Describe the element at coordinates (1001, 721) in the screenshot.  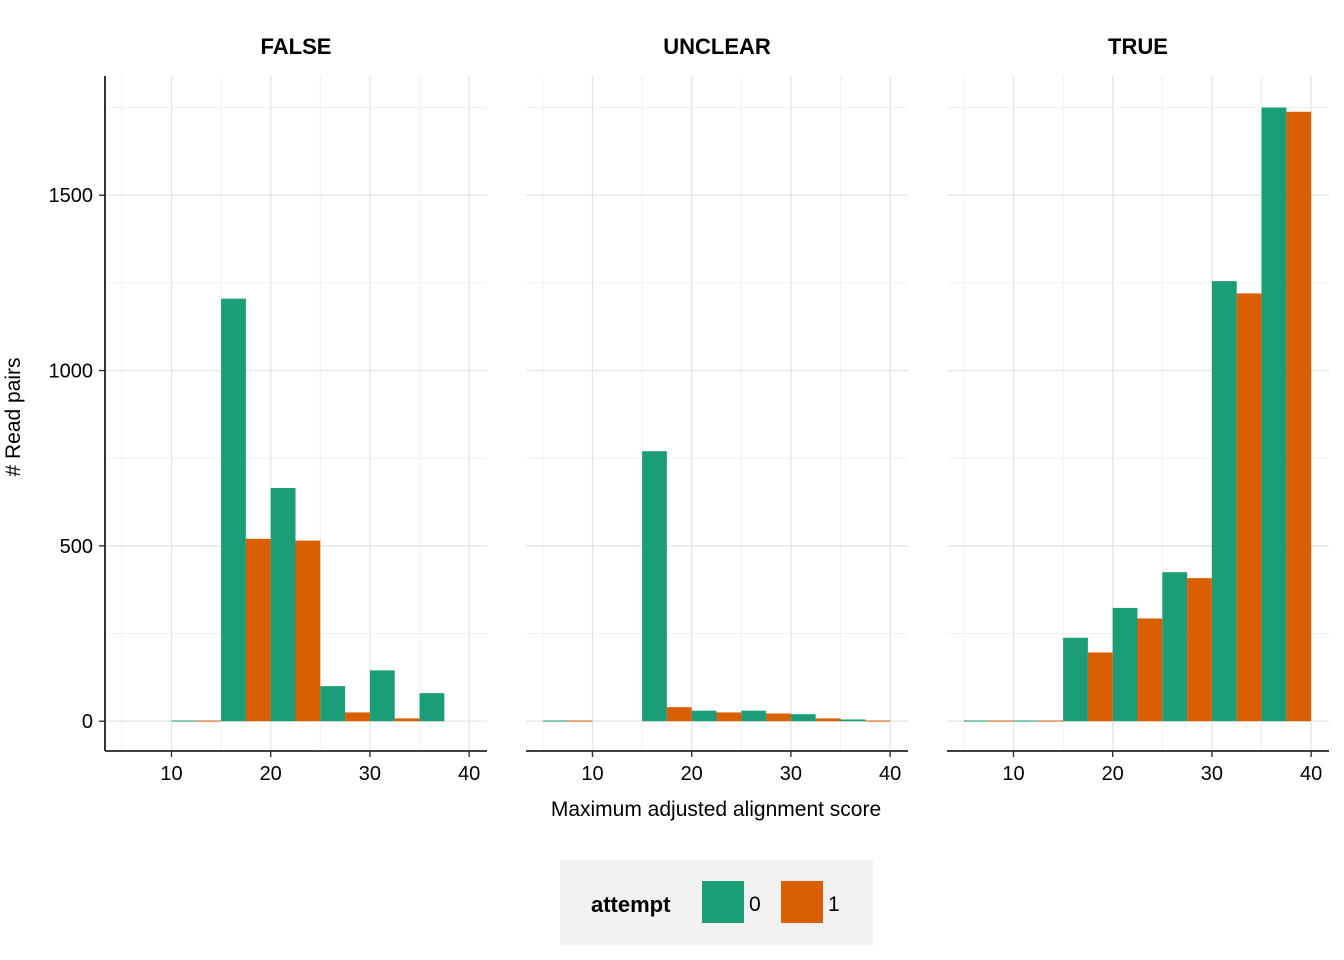
I see `bar-true-attempt-1-7.5` at that location.